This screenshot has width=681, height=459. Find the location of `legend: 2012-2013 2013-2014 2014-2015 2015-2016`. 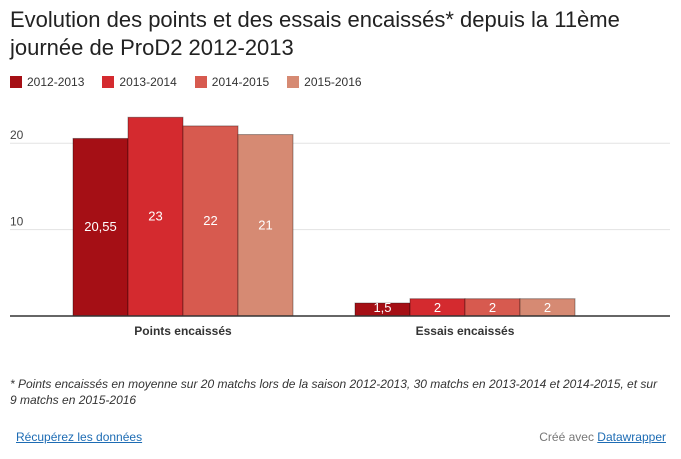

legend: 2012-2013 2013-2014 2014-2015 2015-2016 is located at coordinates (186, 82).